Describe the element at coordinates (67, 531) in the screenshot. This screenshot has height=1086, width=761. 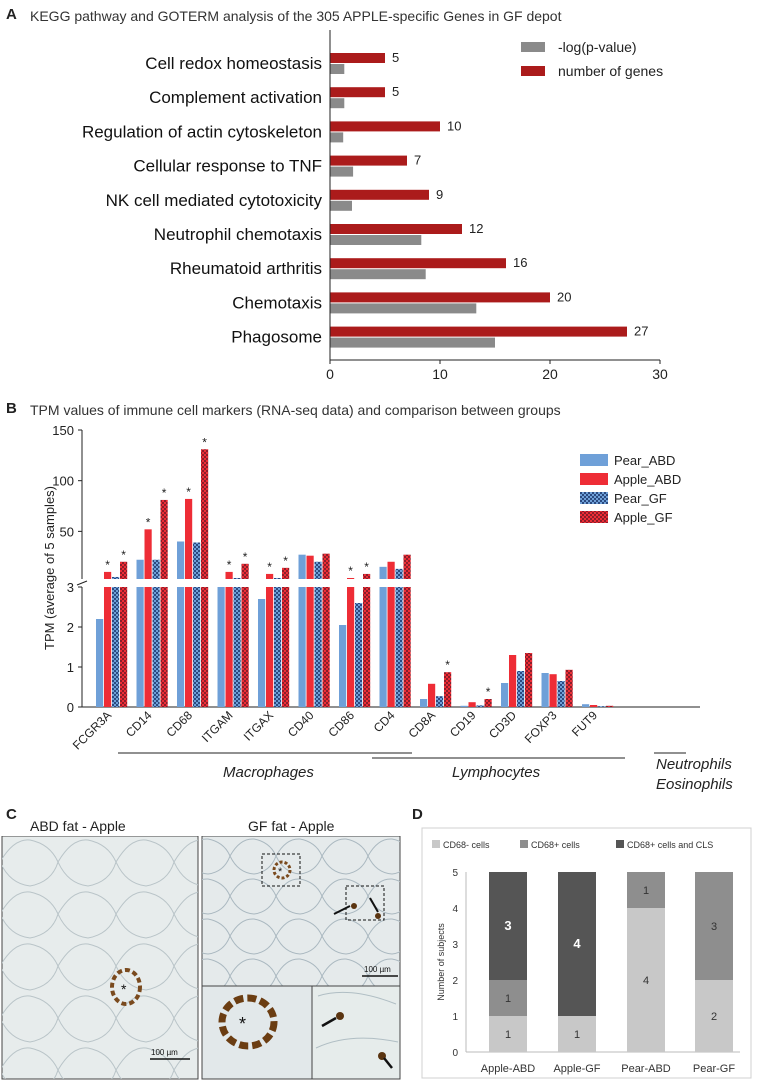
I see `y-tick-label-50: 50` at that location.